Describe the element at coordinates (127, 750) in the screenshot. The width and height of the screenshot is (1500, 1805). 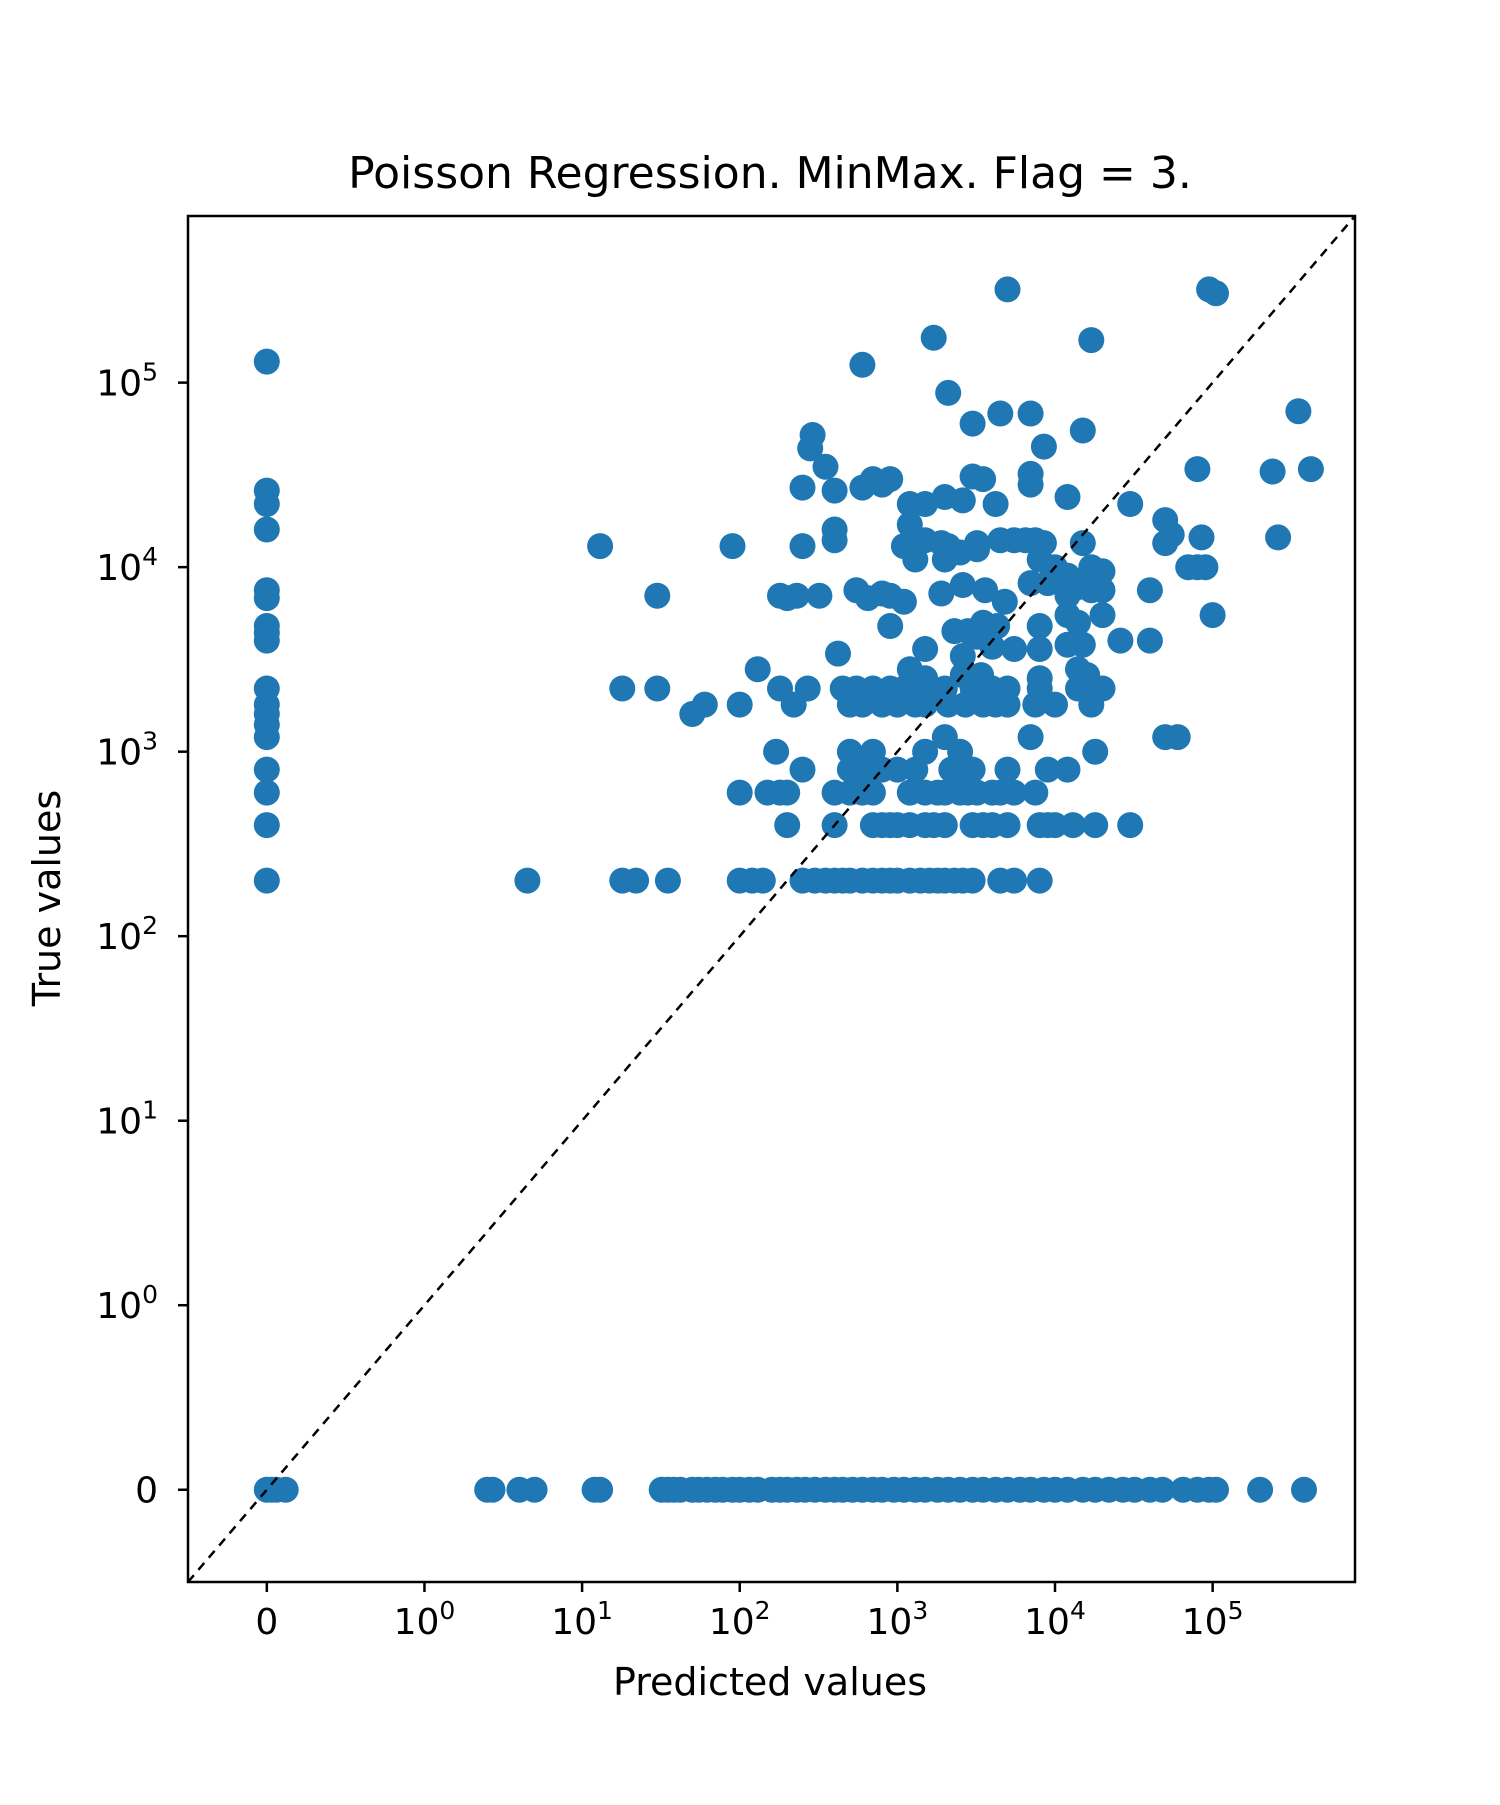
I see `y-tick-label: 10³` at that location.